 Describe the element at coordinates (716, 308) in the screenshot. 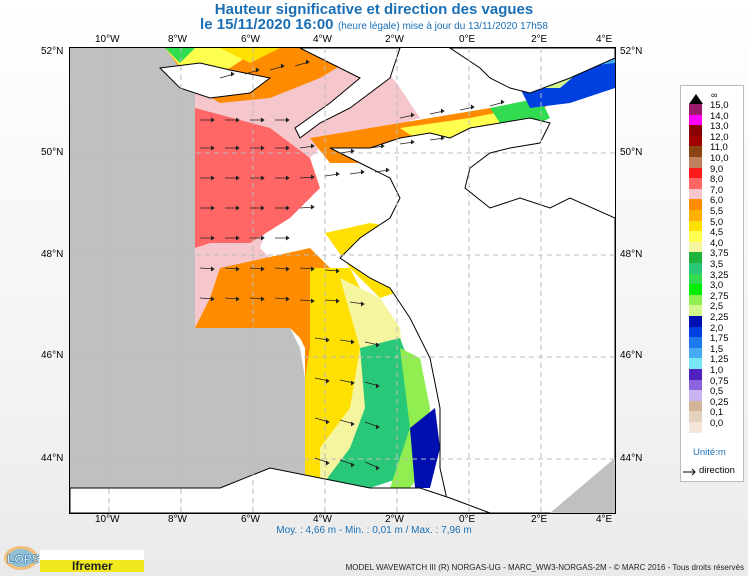

I see `legend-item: 2,5` at that location.